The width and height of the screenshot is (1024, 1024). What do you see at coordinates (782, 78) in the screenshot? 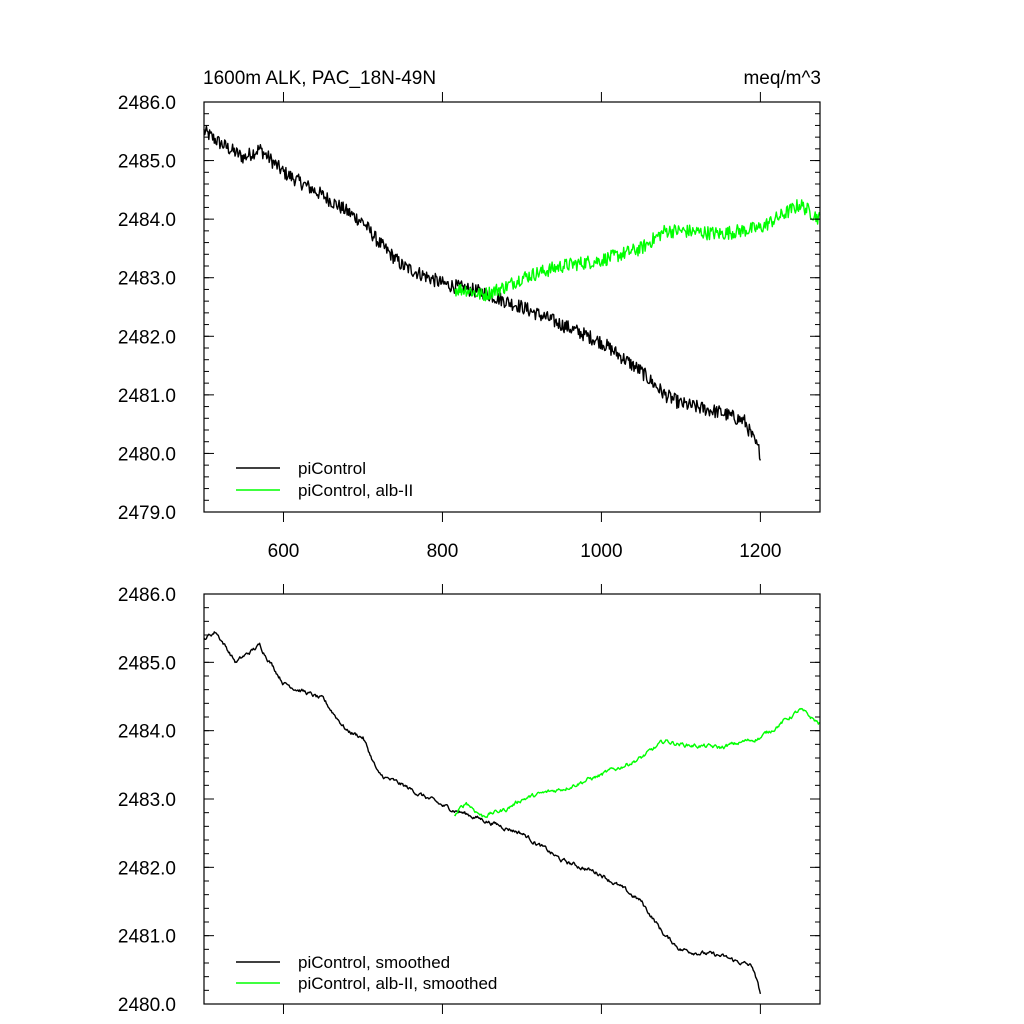
I see `units-label: meq/m^3` at bounding box center [782, 78].